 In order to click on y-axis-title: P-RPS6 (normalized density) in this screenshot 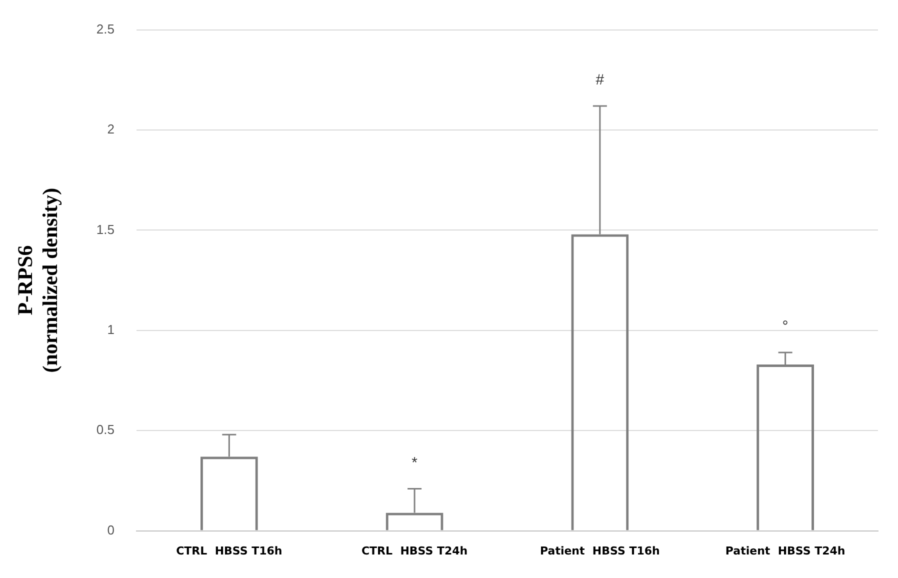, I will do `click(37, 280)`.